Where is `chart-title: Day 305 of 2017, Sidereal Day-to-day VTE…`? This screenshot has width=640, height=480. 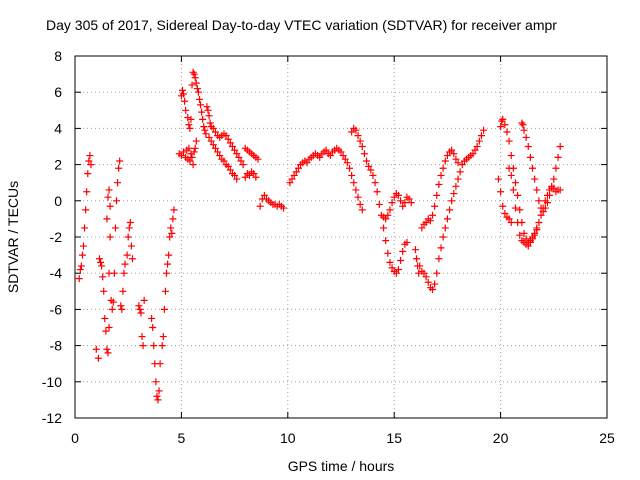 chart-title: Day 305 of 2017, Sidereal Day-to-day VTE… is located at coordinates (301, 25).